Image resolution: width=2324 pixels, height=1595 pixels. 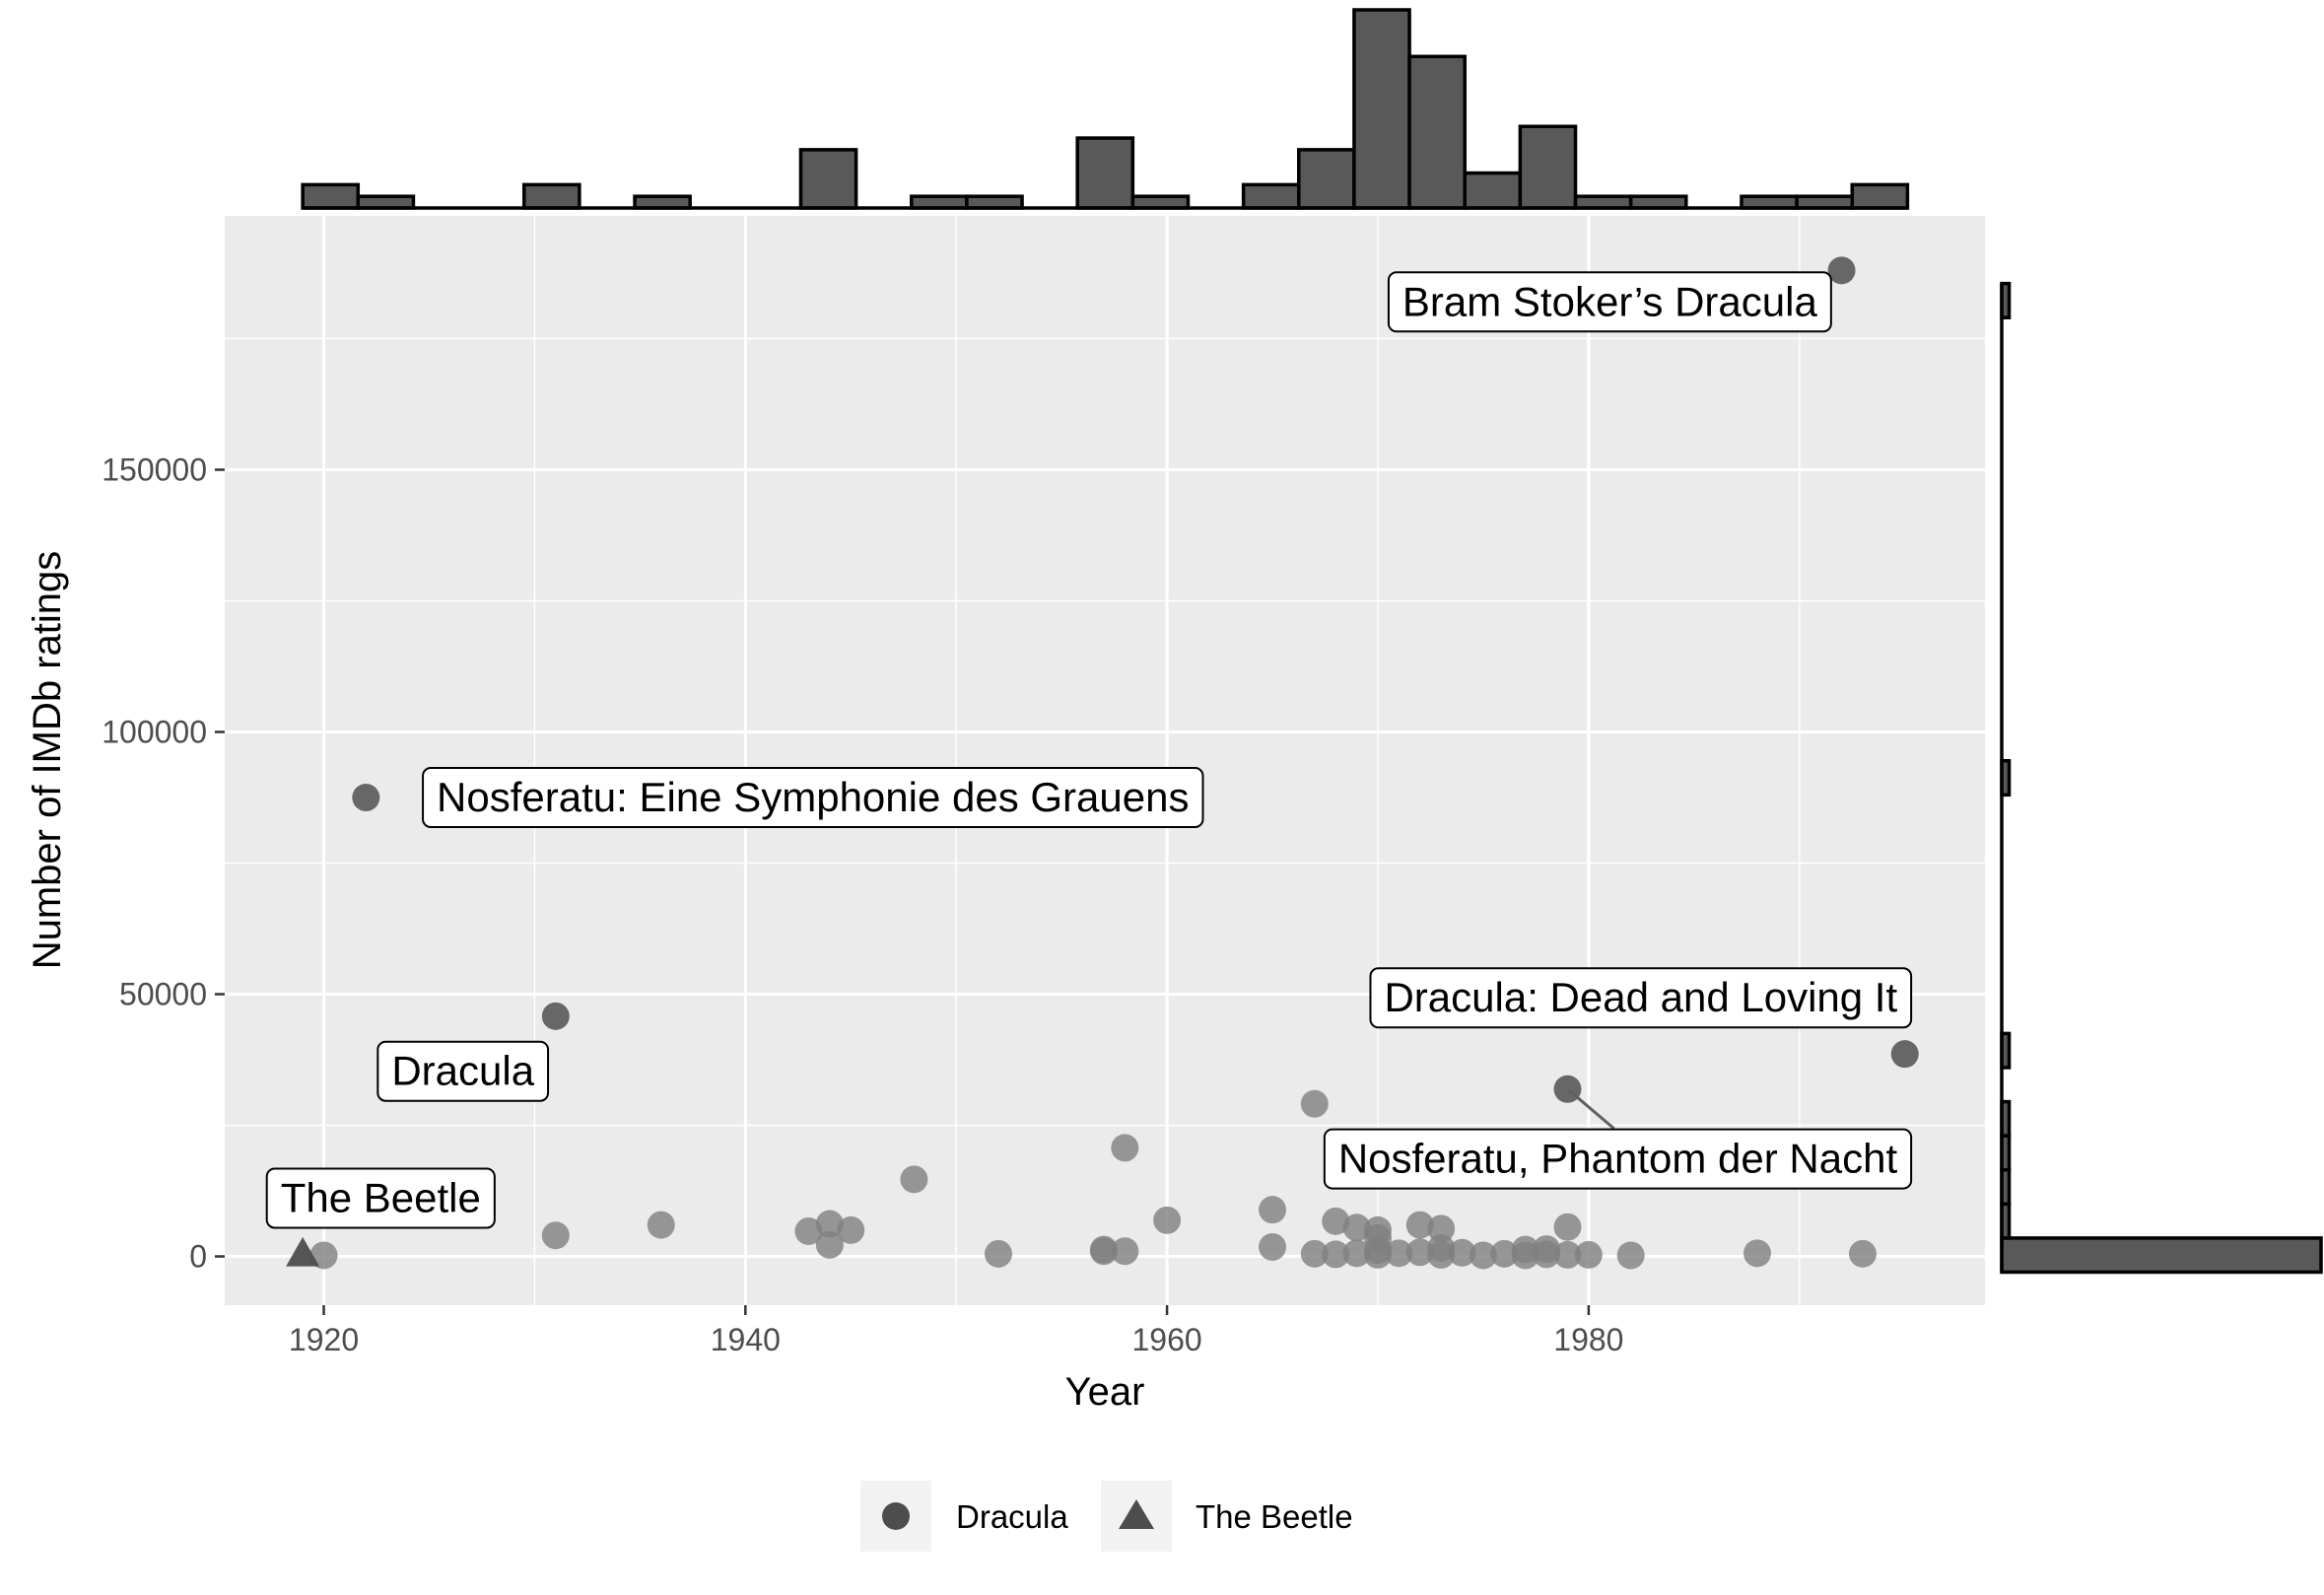 I want to click on annotation-label: Dracula, so click(x=463, y=1071).